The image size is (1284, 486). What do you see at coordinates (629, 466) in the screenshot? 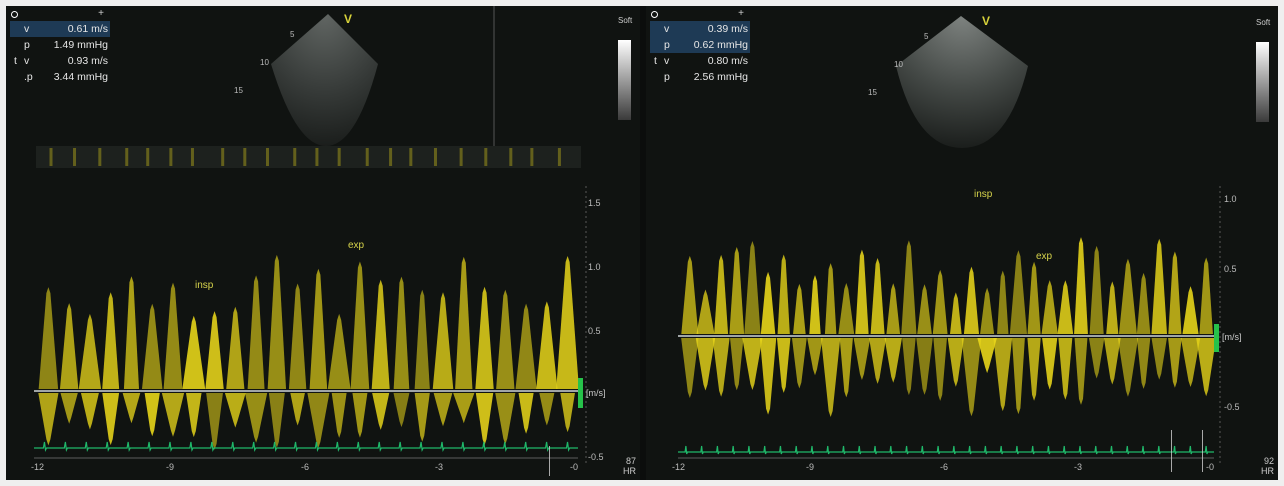
I see `heart-rate-readout: 87 HR` at bounding box center [629, 466].